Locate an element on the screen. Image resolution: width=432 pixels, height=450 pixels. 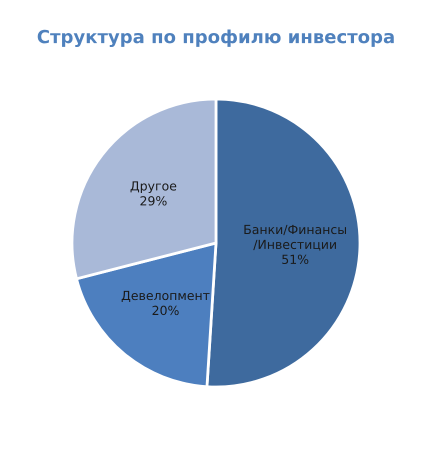
data-label: 51% is located at coordinates (295, 259).